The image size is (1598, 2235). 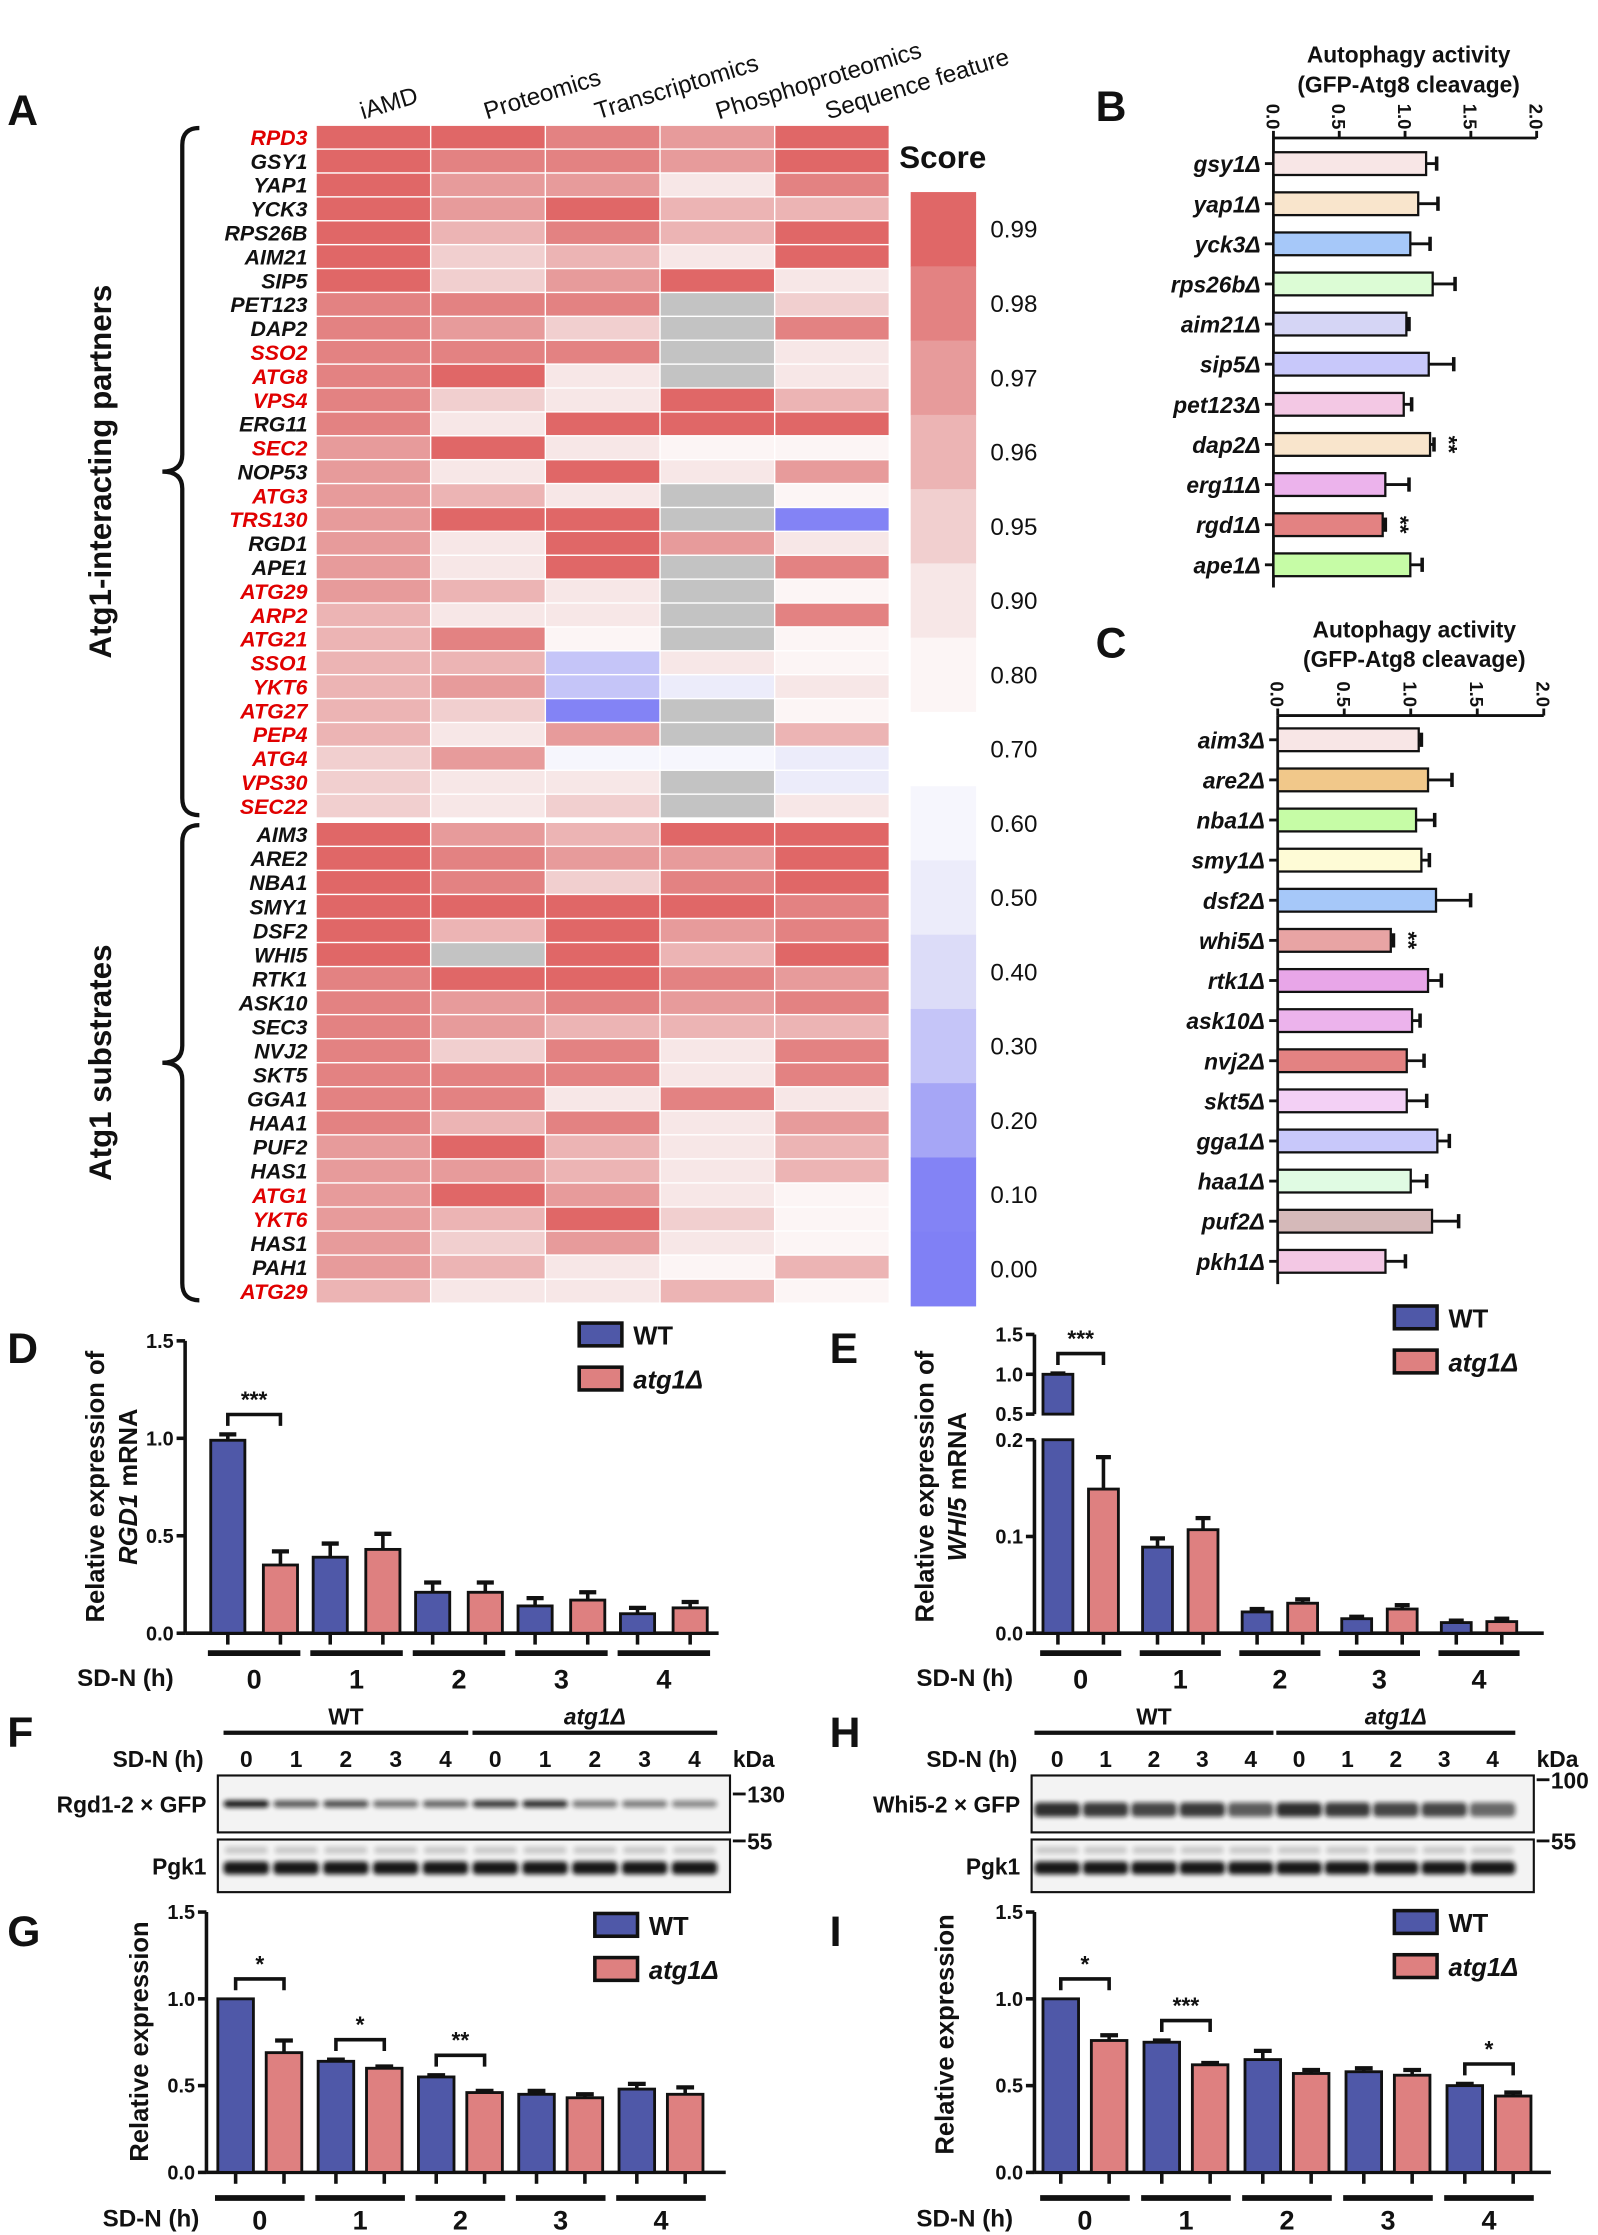 I want to click on gene-label: ERG11, so click(x=273, y=425).